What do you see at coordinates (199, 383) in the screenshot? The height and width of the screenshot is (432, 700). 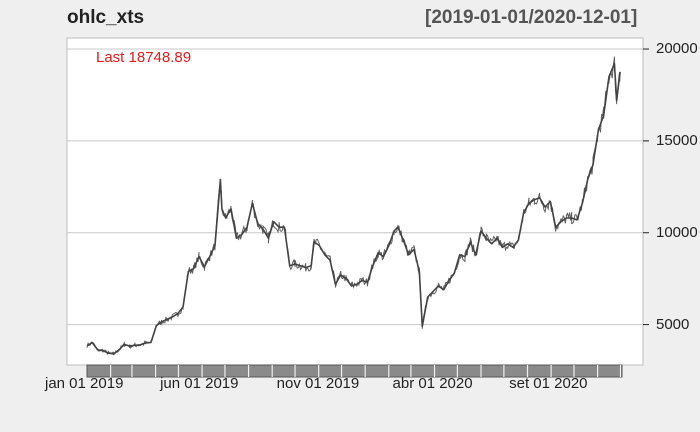 I see `x-tick-label-1: jun 01 2019` at bounding box center [199, 383].